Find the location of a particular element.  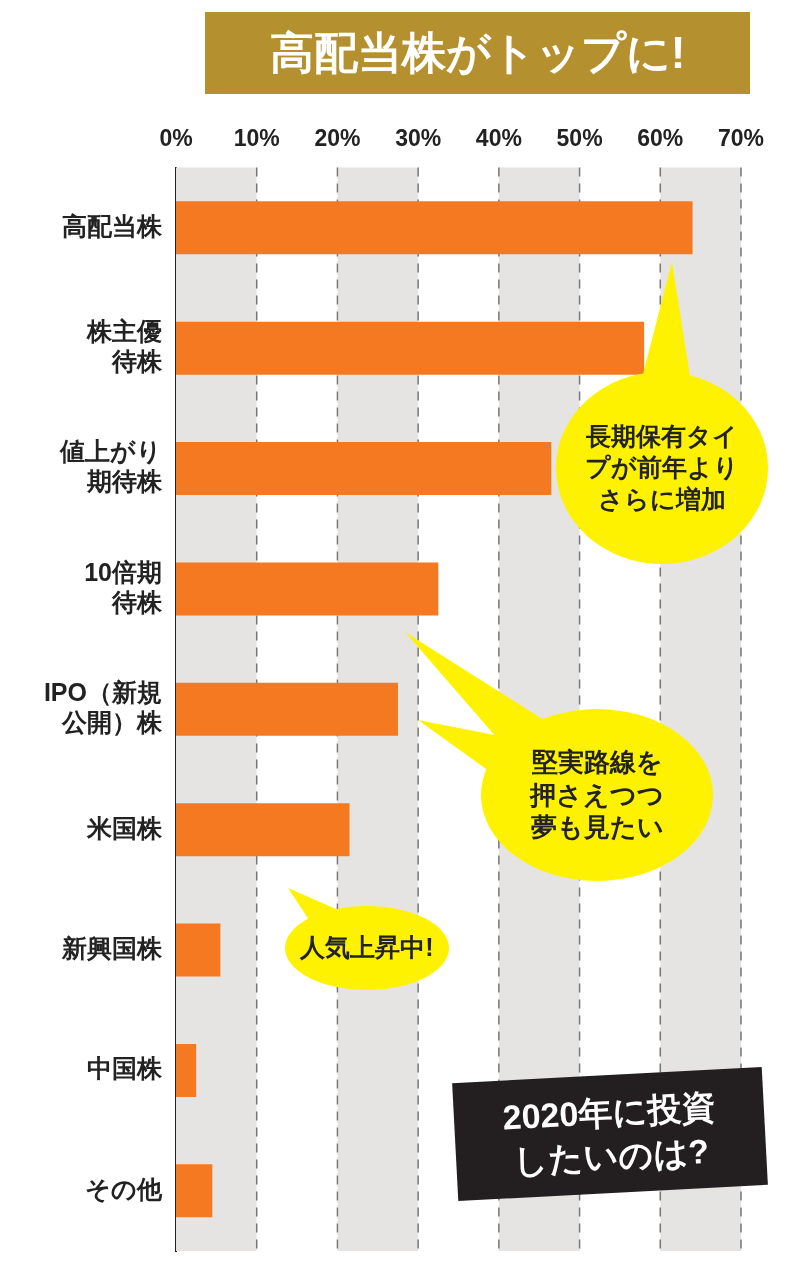

x-tick-label: 20% is located at coordinates (337, 138).